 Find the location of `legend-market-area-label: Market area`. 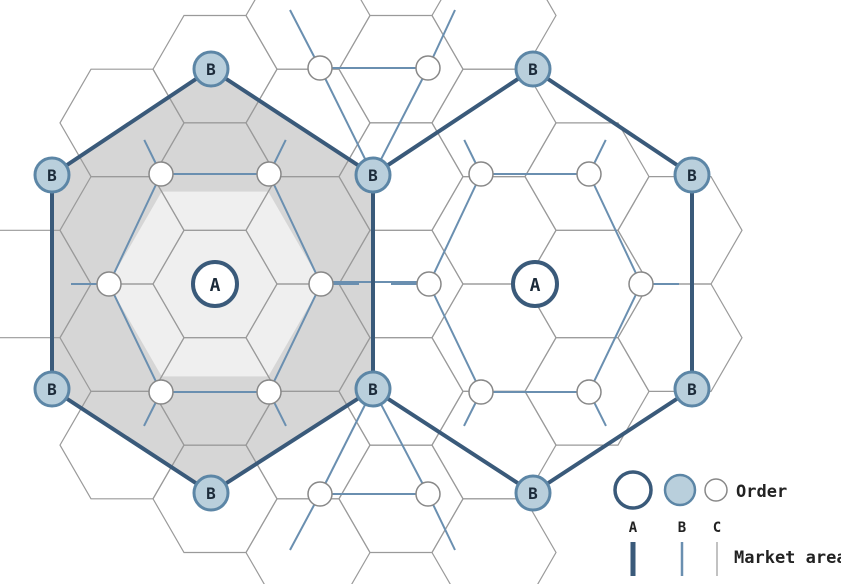

legend-market-area-label: Market area is located at coordinates (787, 558).